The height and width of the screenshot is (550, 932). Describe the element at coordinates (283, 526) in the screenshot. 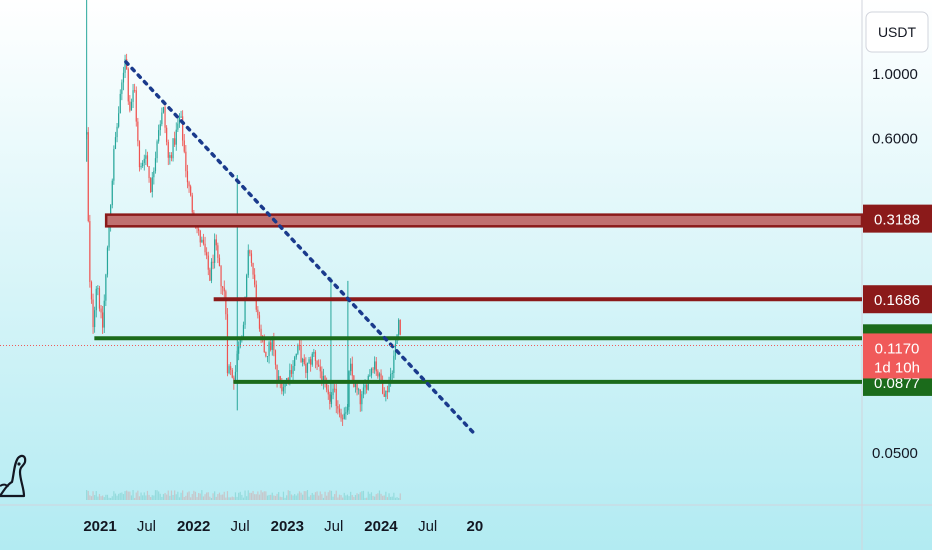

I see `time-axis: 2021 Jul 2022 Jul 2023 Jul 2024 Jul 20` at that location.